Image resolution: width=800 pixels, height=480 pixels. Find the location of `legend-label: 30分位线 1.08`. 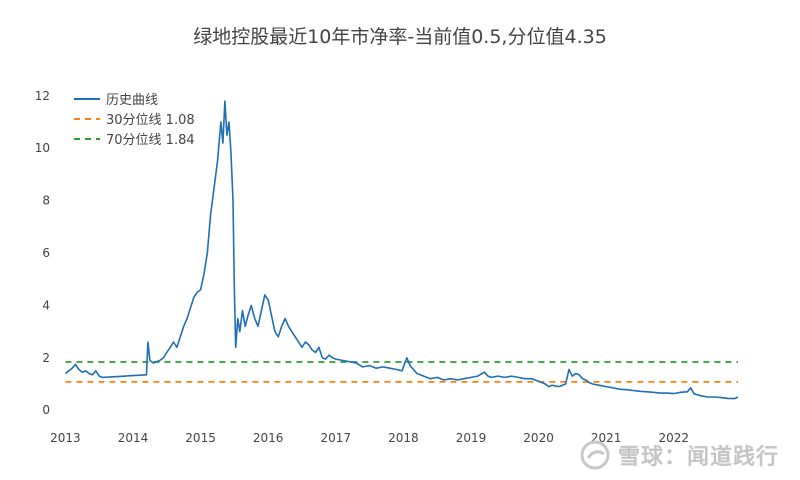

legend-label: 30分位线 1.08 is located at coordinates (150, 120).